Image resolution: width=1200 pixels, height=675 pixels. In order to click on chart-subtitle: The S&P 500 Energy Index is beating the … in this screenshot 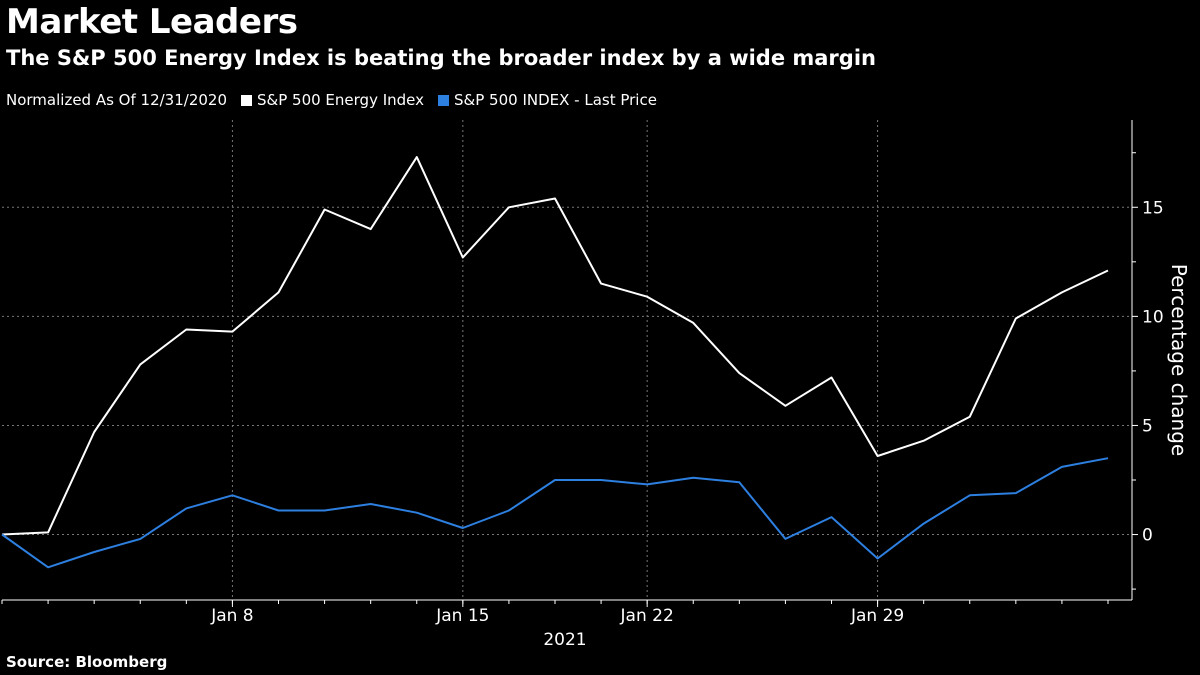, I will do `click(441, 58)`.